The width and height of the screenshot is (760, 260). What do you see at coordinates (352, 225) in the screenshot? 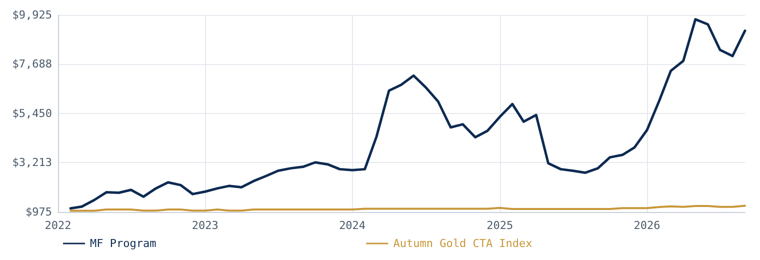
I see `x-tick-label: 2024` at bounding box center [352, 225].